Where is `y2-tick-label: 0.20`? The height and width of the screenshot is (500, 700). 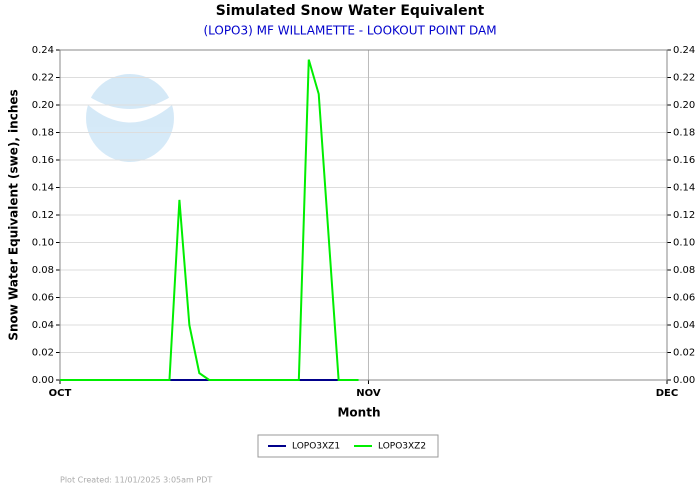
y2-tick-label: 0.20 is located at coordinates (684, 105).